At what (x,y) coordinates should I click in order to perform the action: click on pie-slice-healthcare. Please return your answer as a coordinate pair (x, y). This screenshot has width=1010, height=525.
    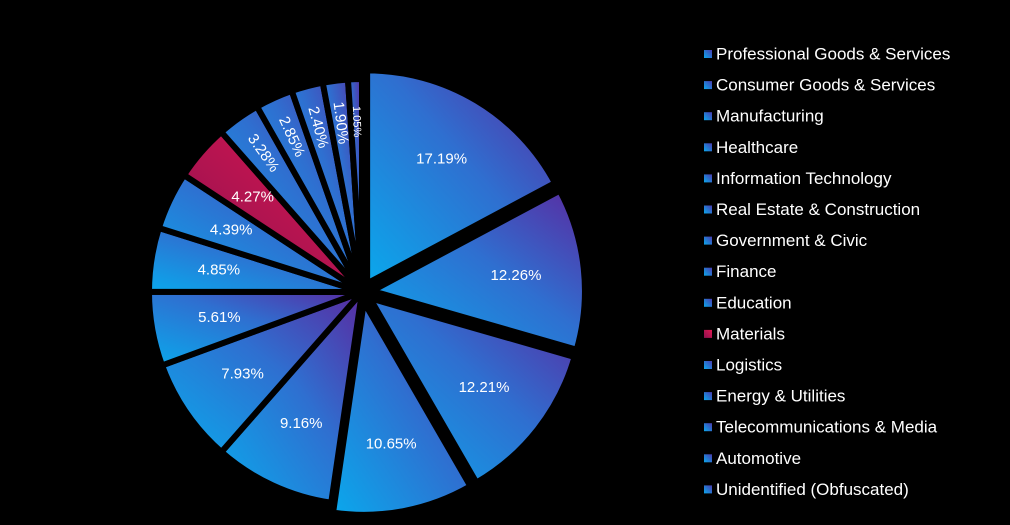
    Looking at the image, I should click on (402, 405).